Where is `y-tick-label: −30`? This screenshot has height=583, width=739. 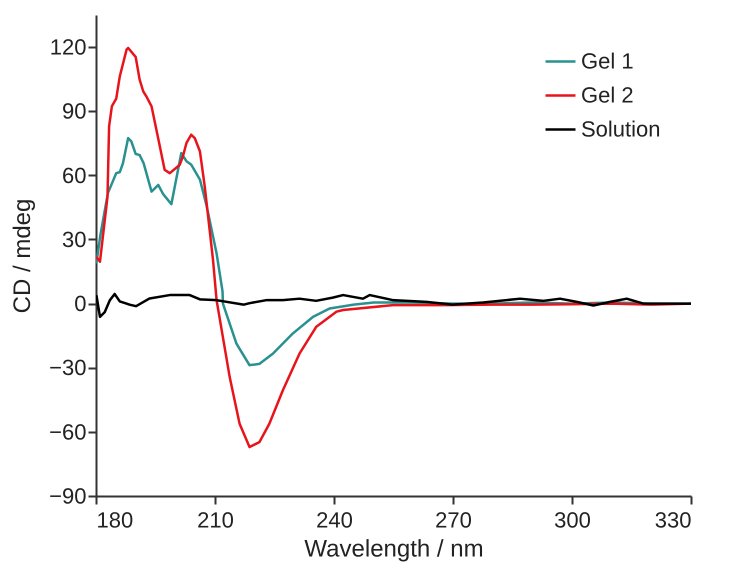
y-tick-label: −30 is located at coordinates (67, 367).